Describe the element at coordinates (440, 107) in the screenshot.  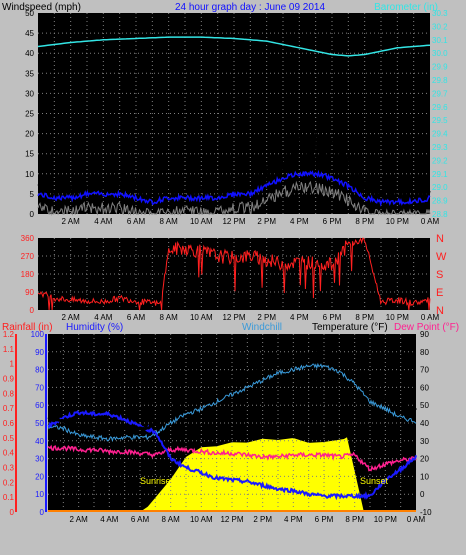
I see `barometer-y-tick: 29.6` at that location.